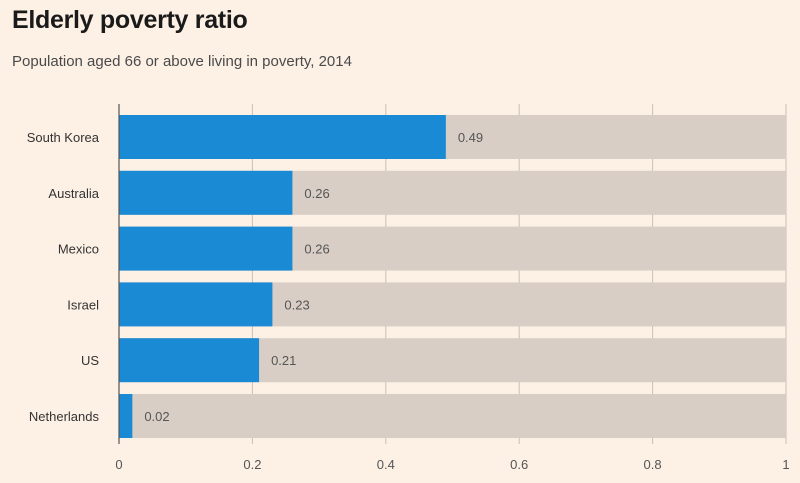  I want to click on value-label: 0.02, so click(156, 416).